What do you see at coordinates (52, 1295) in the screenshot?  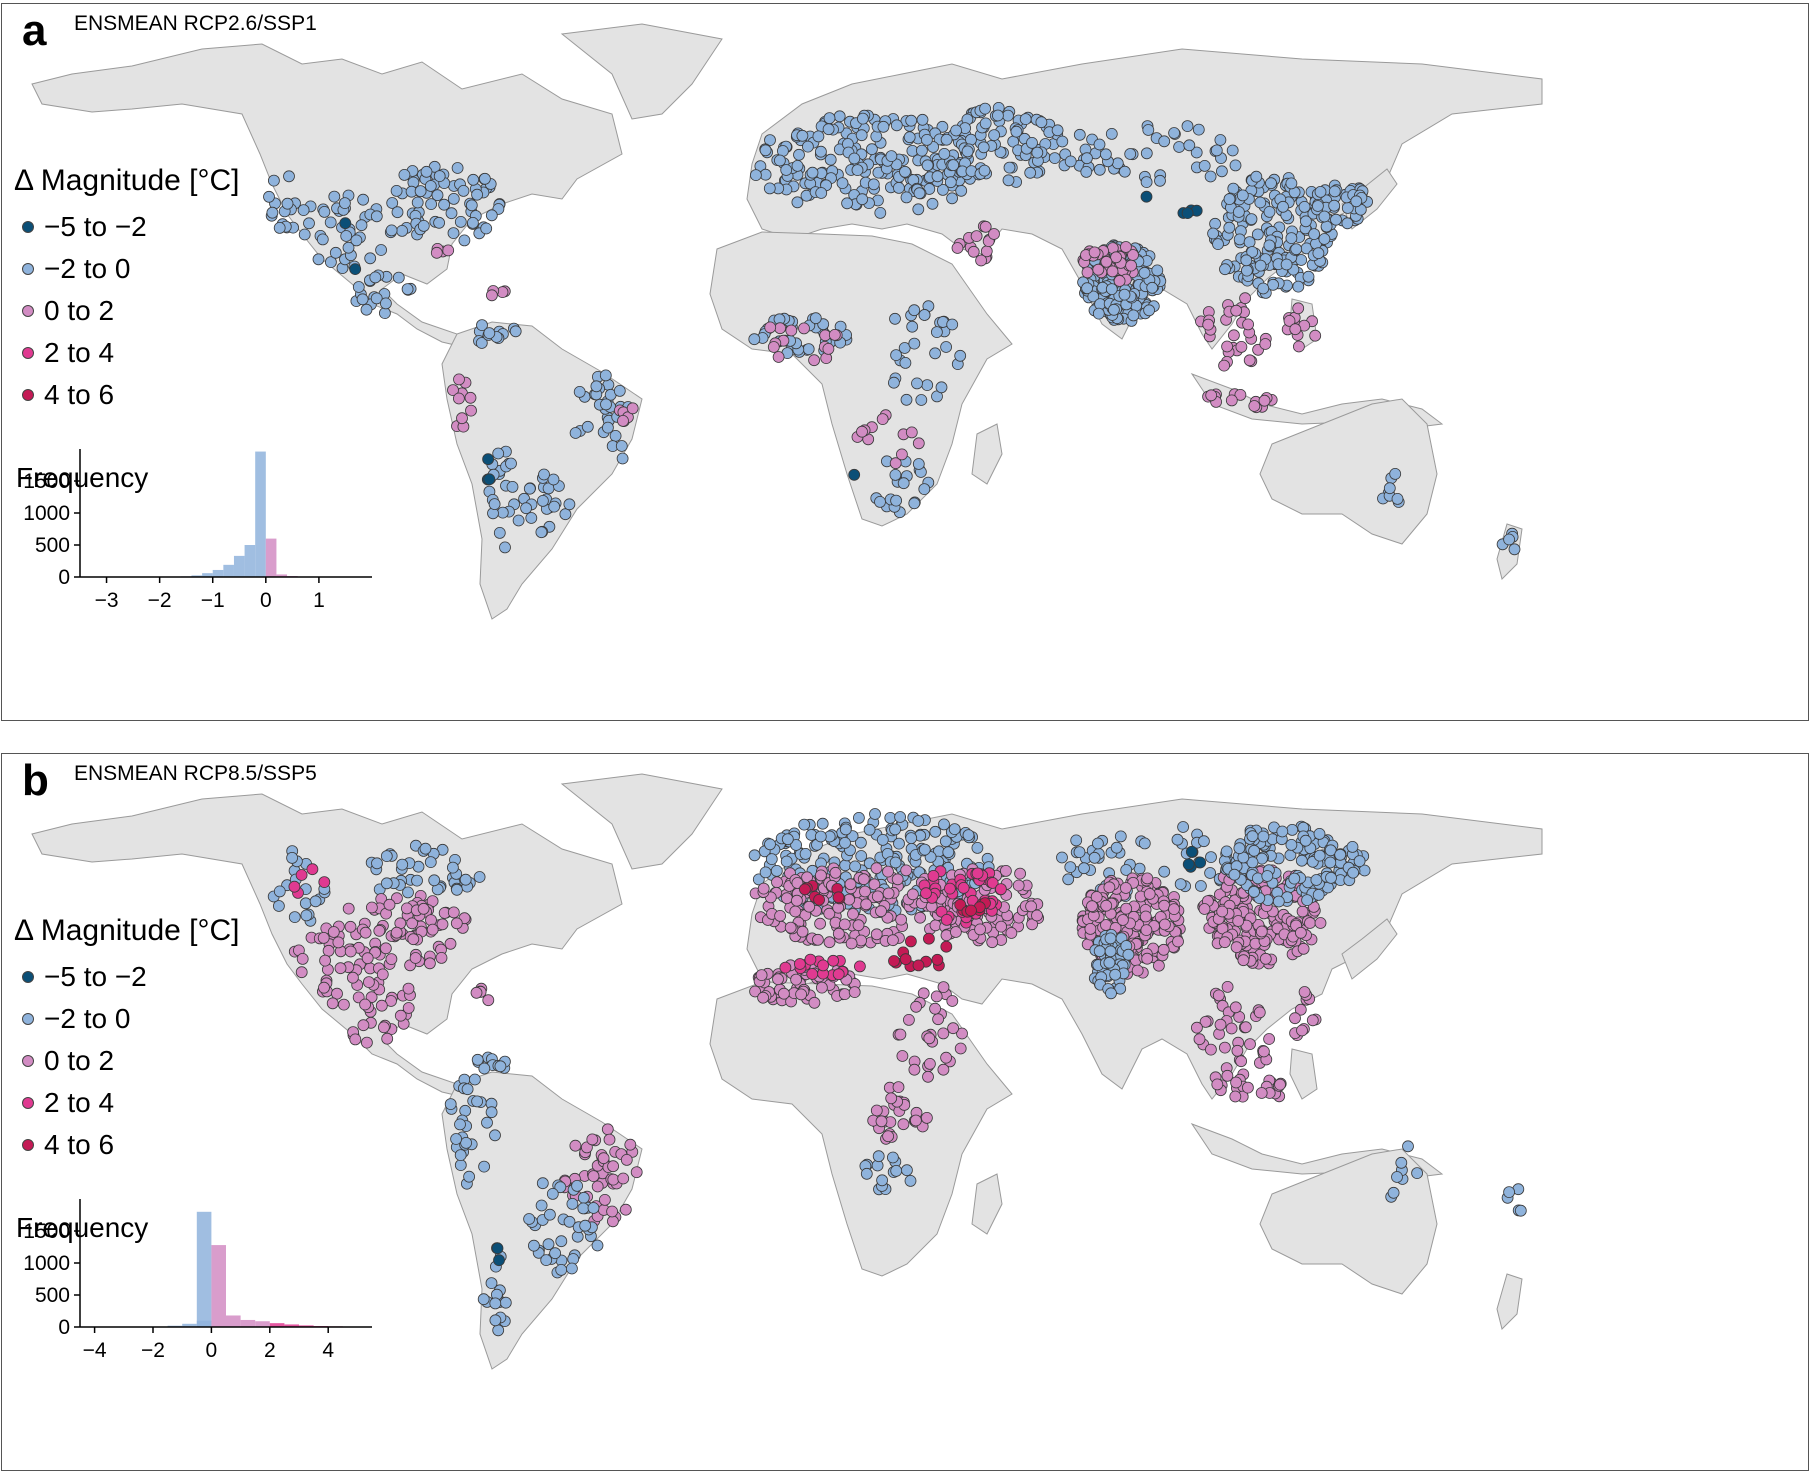 I see `y-tick-label: 500` at bounding box center [52, 1295].